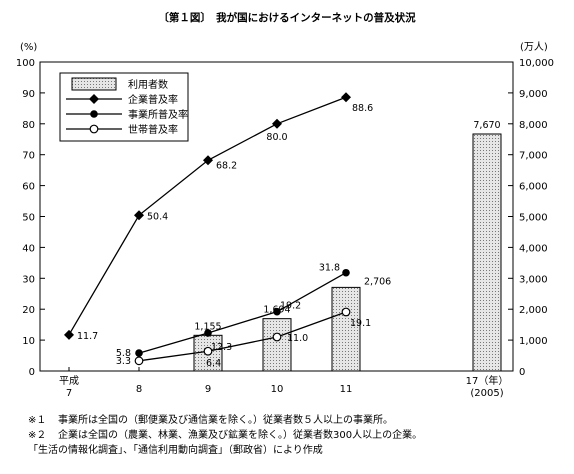 This screenshot has width=574, height=474. I want to click on source-note: 「生活の情報化調査」、「通信利用動向調査」（郵政省）により作成, so click(175, 450).